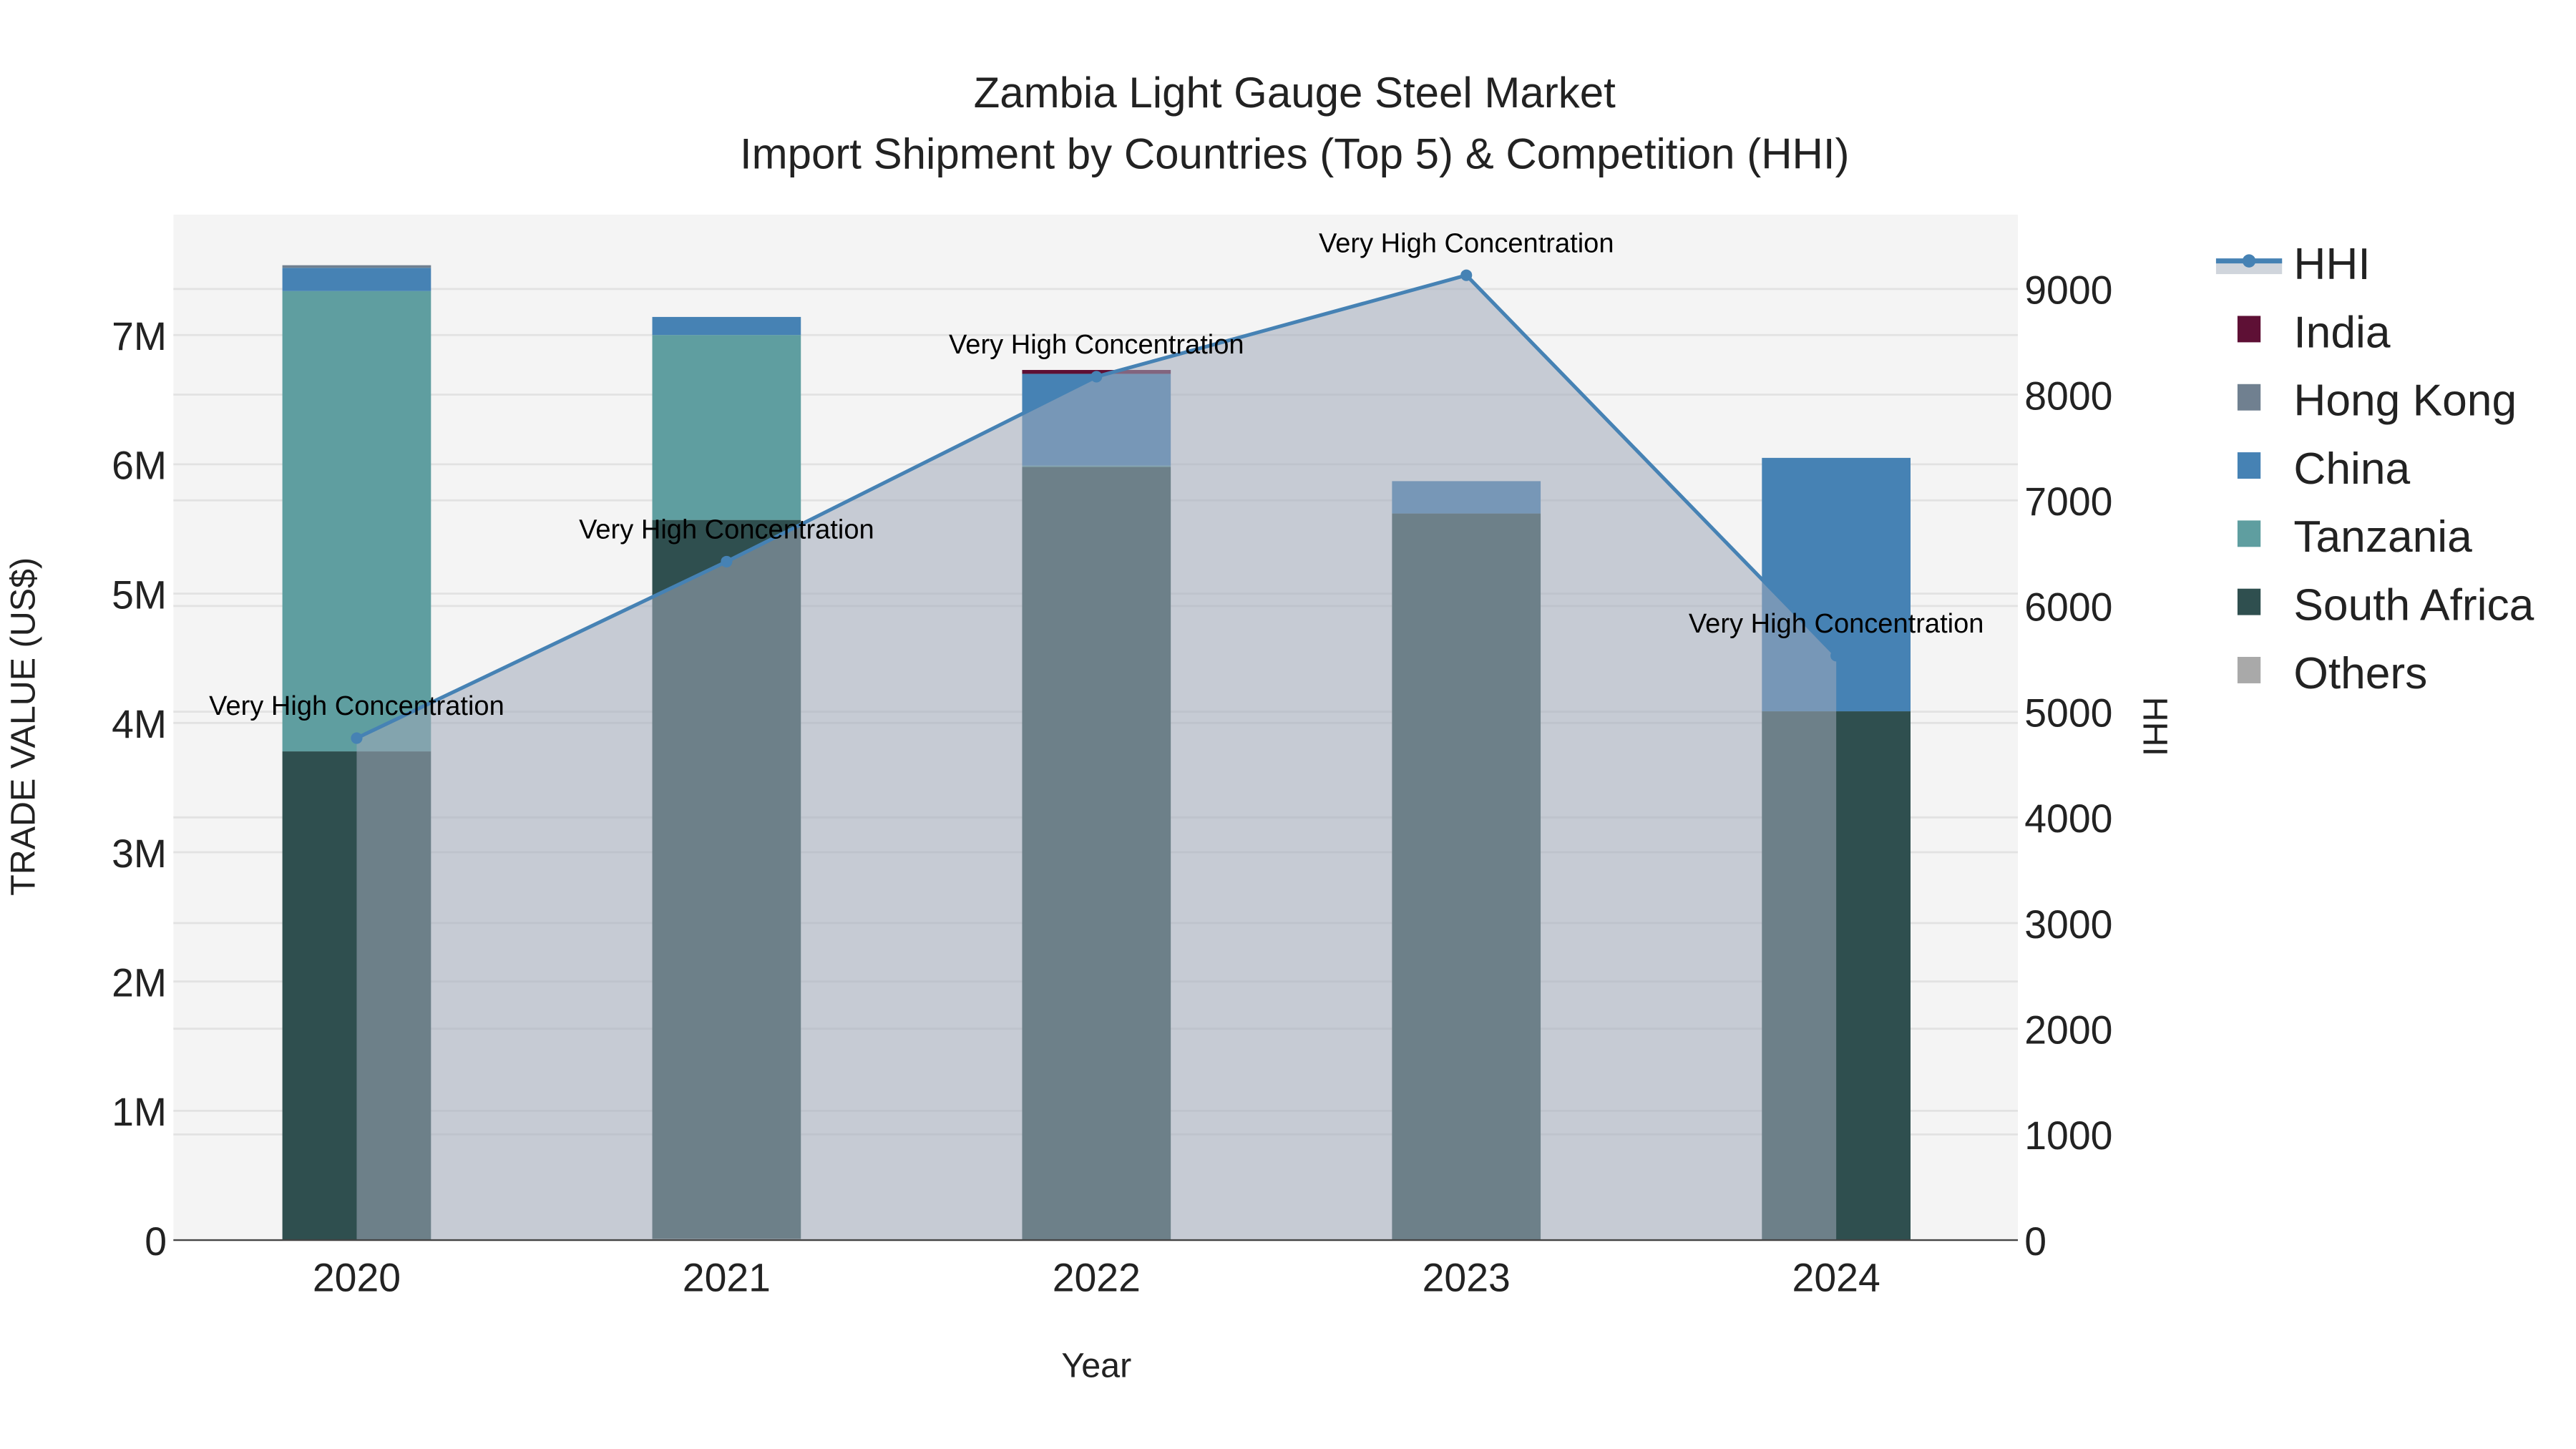  I want to click on legend-label: China, so click(2351, 469).